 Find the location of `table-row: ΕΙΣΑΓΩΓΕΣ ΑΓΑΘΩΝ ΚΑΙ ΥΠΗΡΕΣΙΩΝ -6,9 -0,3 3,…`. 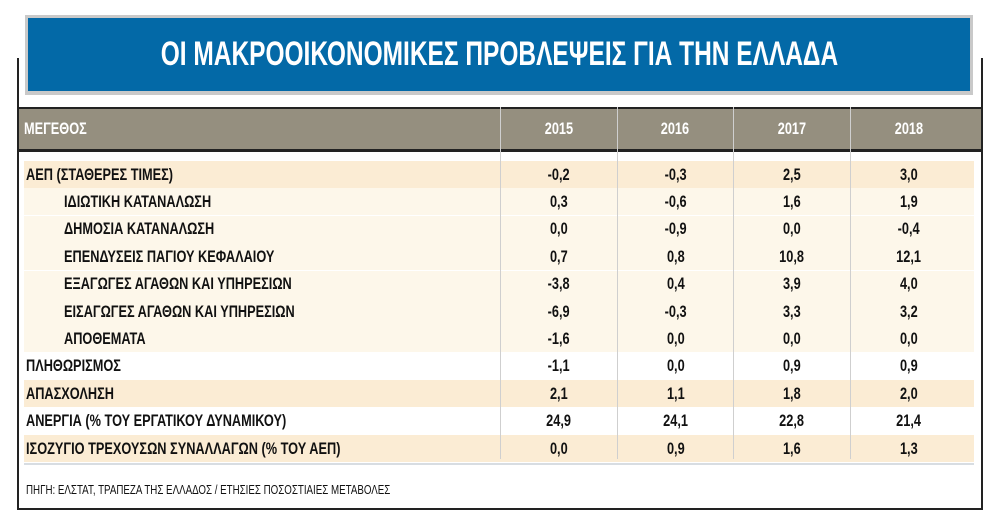

table-row: ΕΙΣΑΓΩΓΕΣ ΑΓΑΘΩΝ ΚΑΙ ΥΠΗΡΕΣΙΩΝ -6,9 -0,3 3,… is located at coordinates (499, 311).